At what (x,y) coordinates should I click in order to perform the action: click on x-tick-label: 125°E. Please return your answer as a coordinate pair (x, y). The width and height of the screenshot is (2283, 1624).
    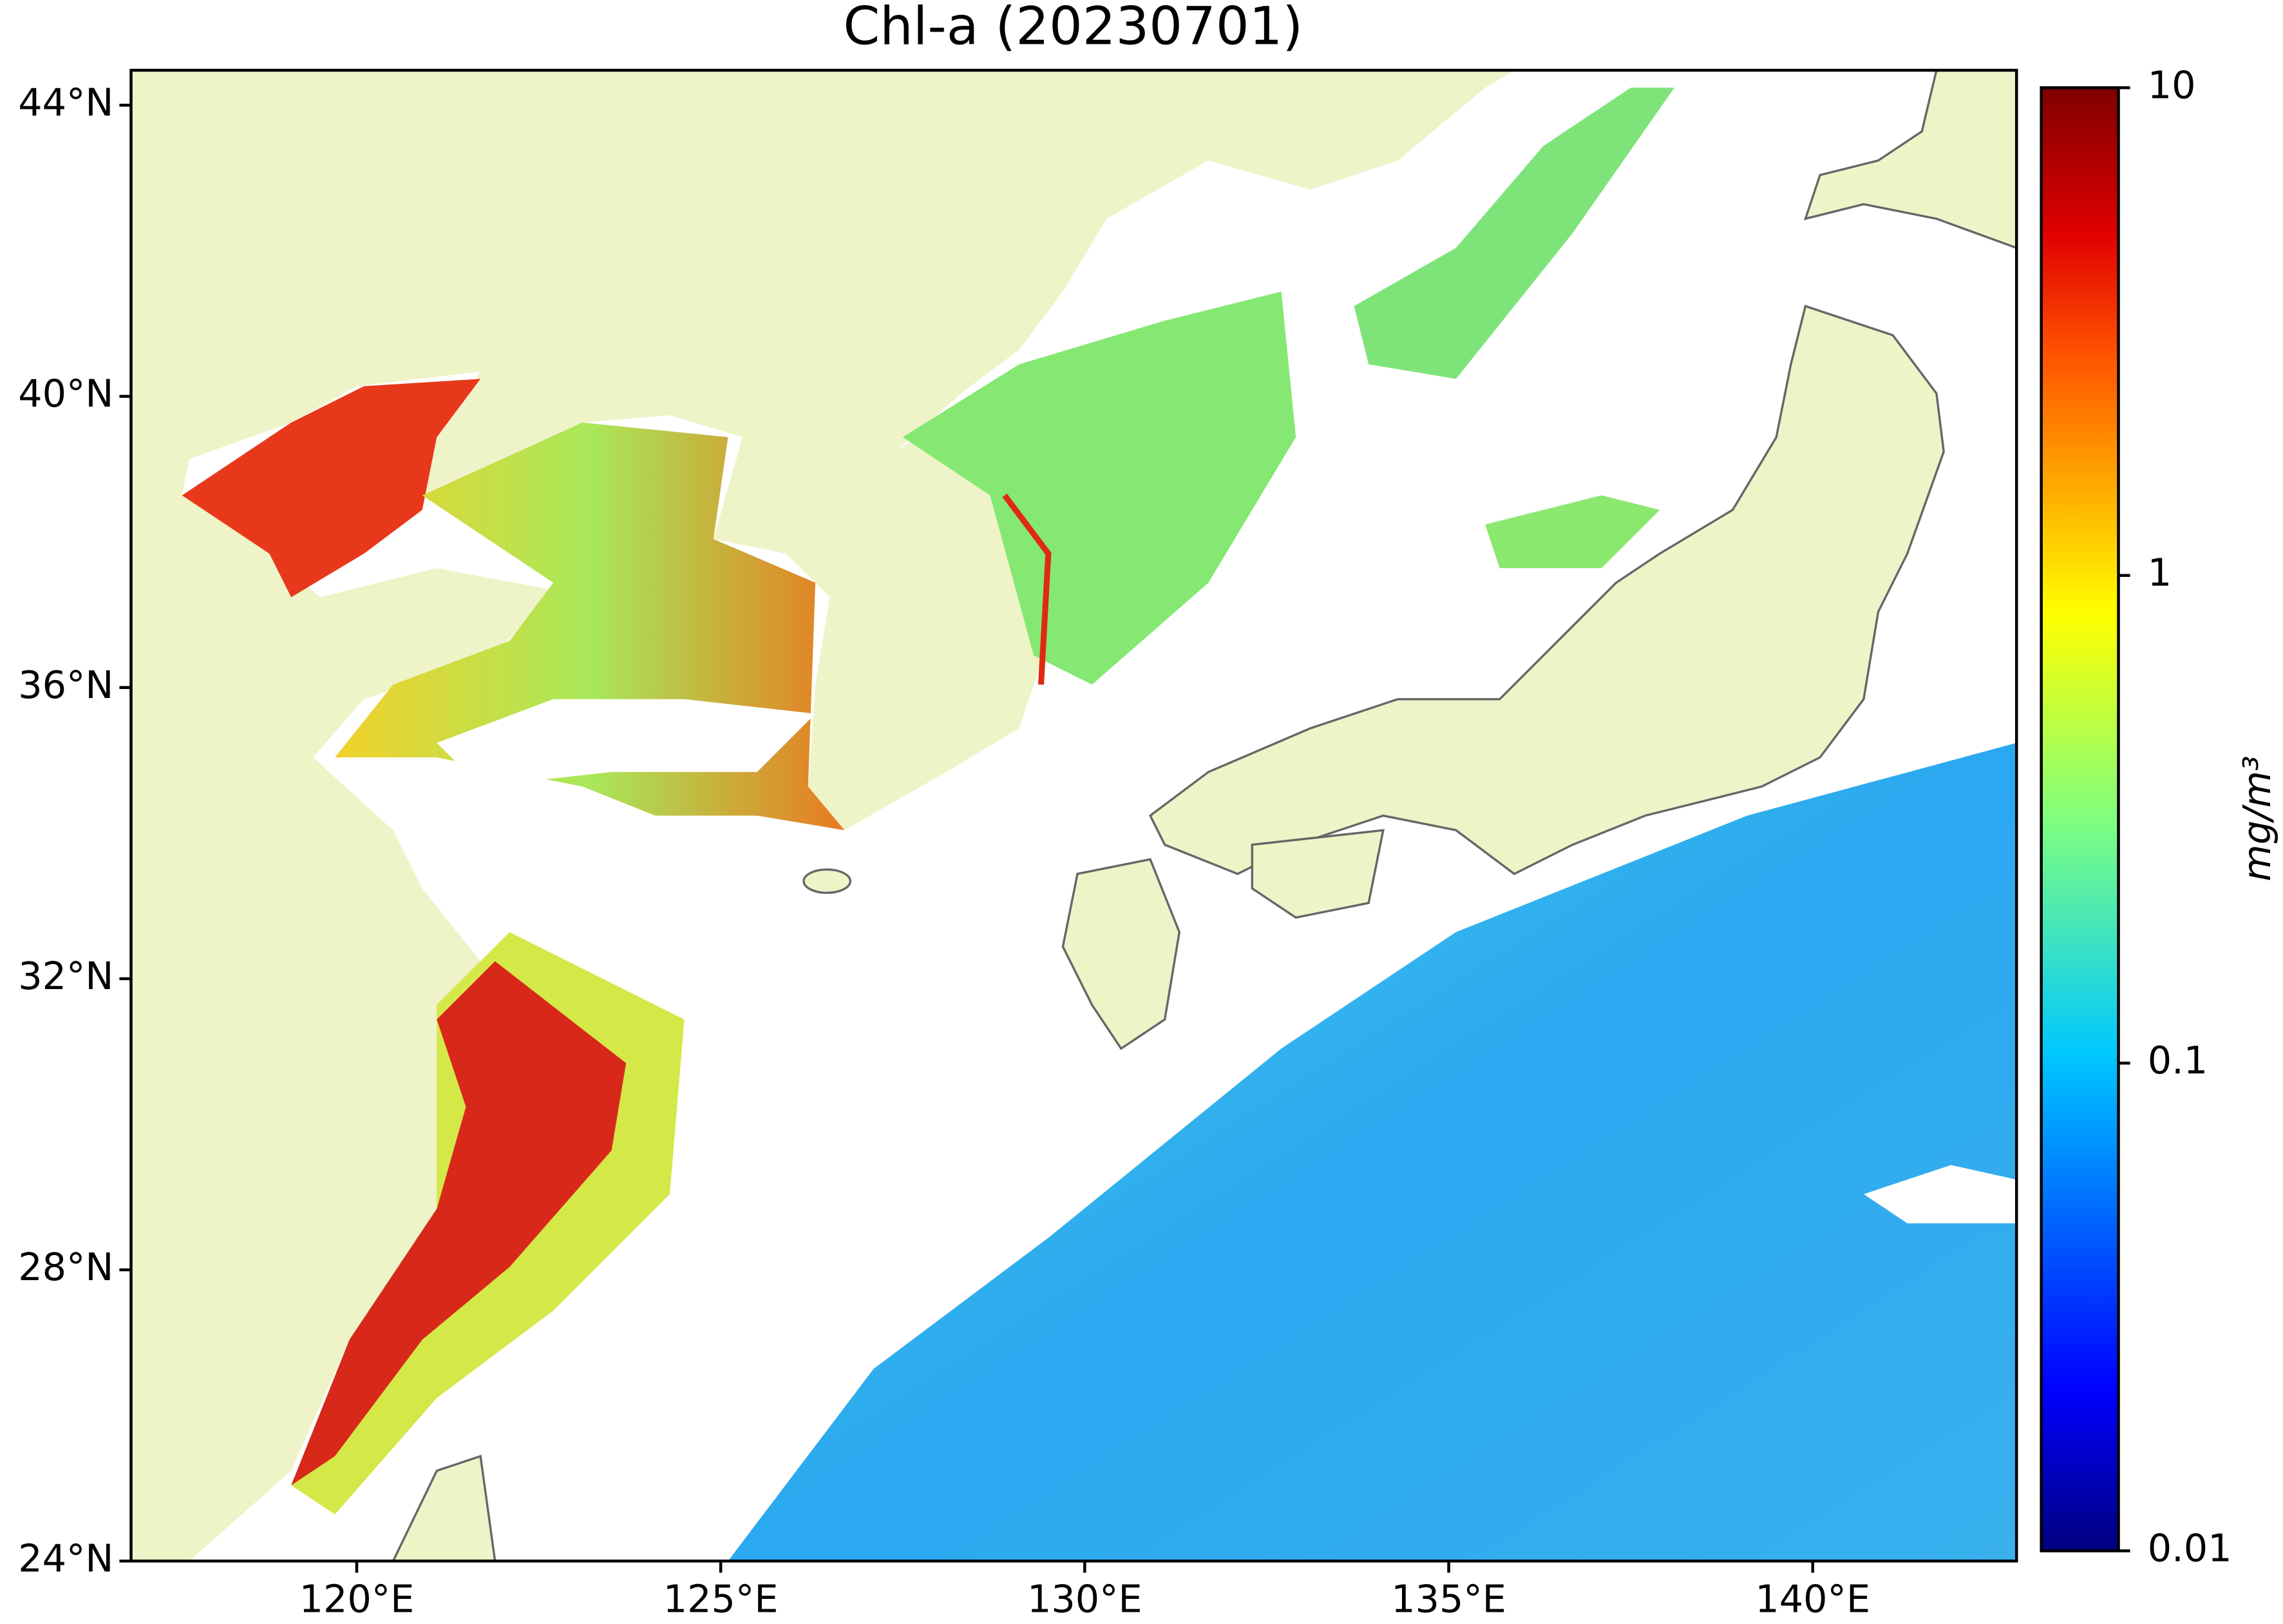
    Looking at the image, I should click on (721, 1599).